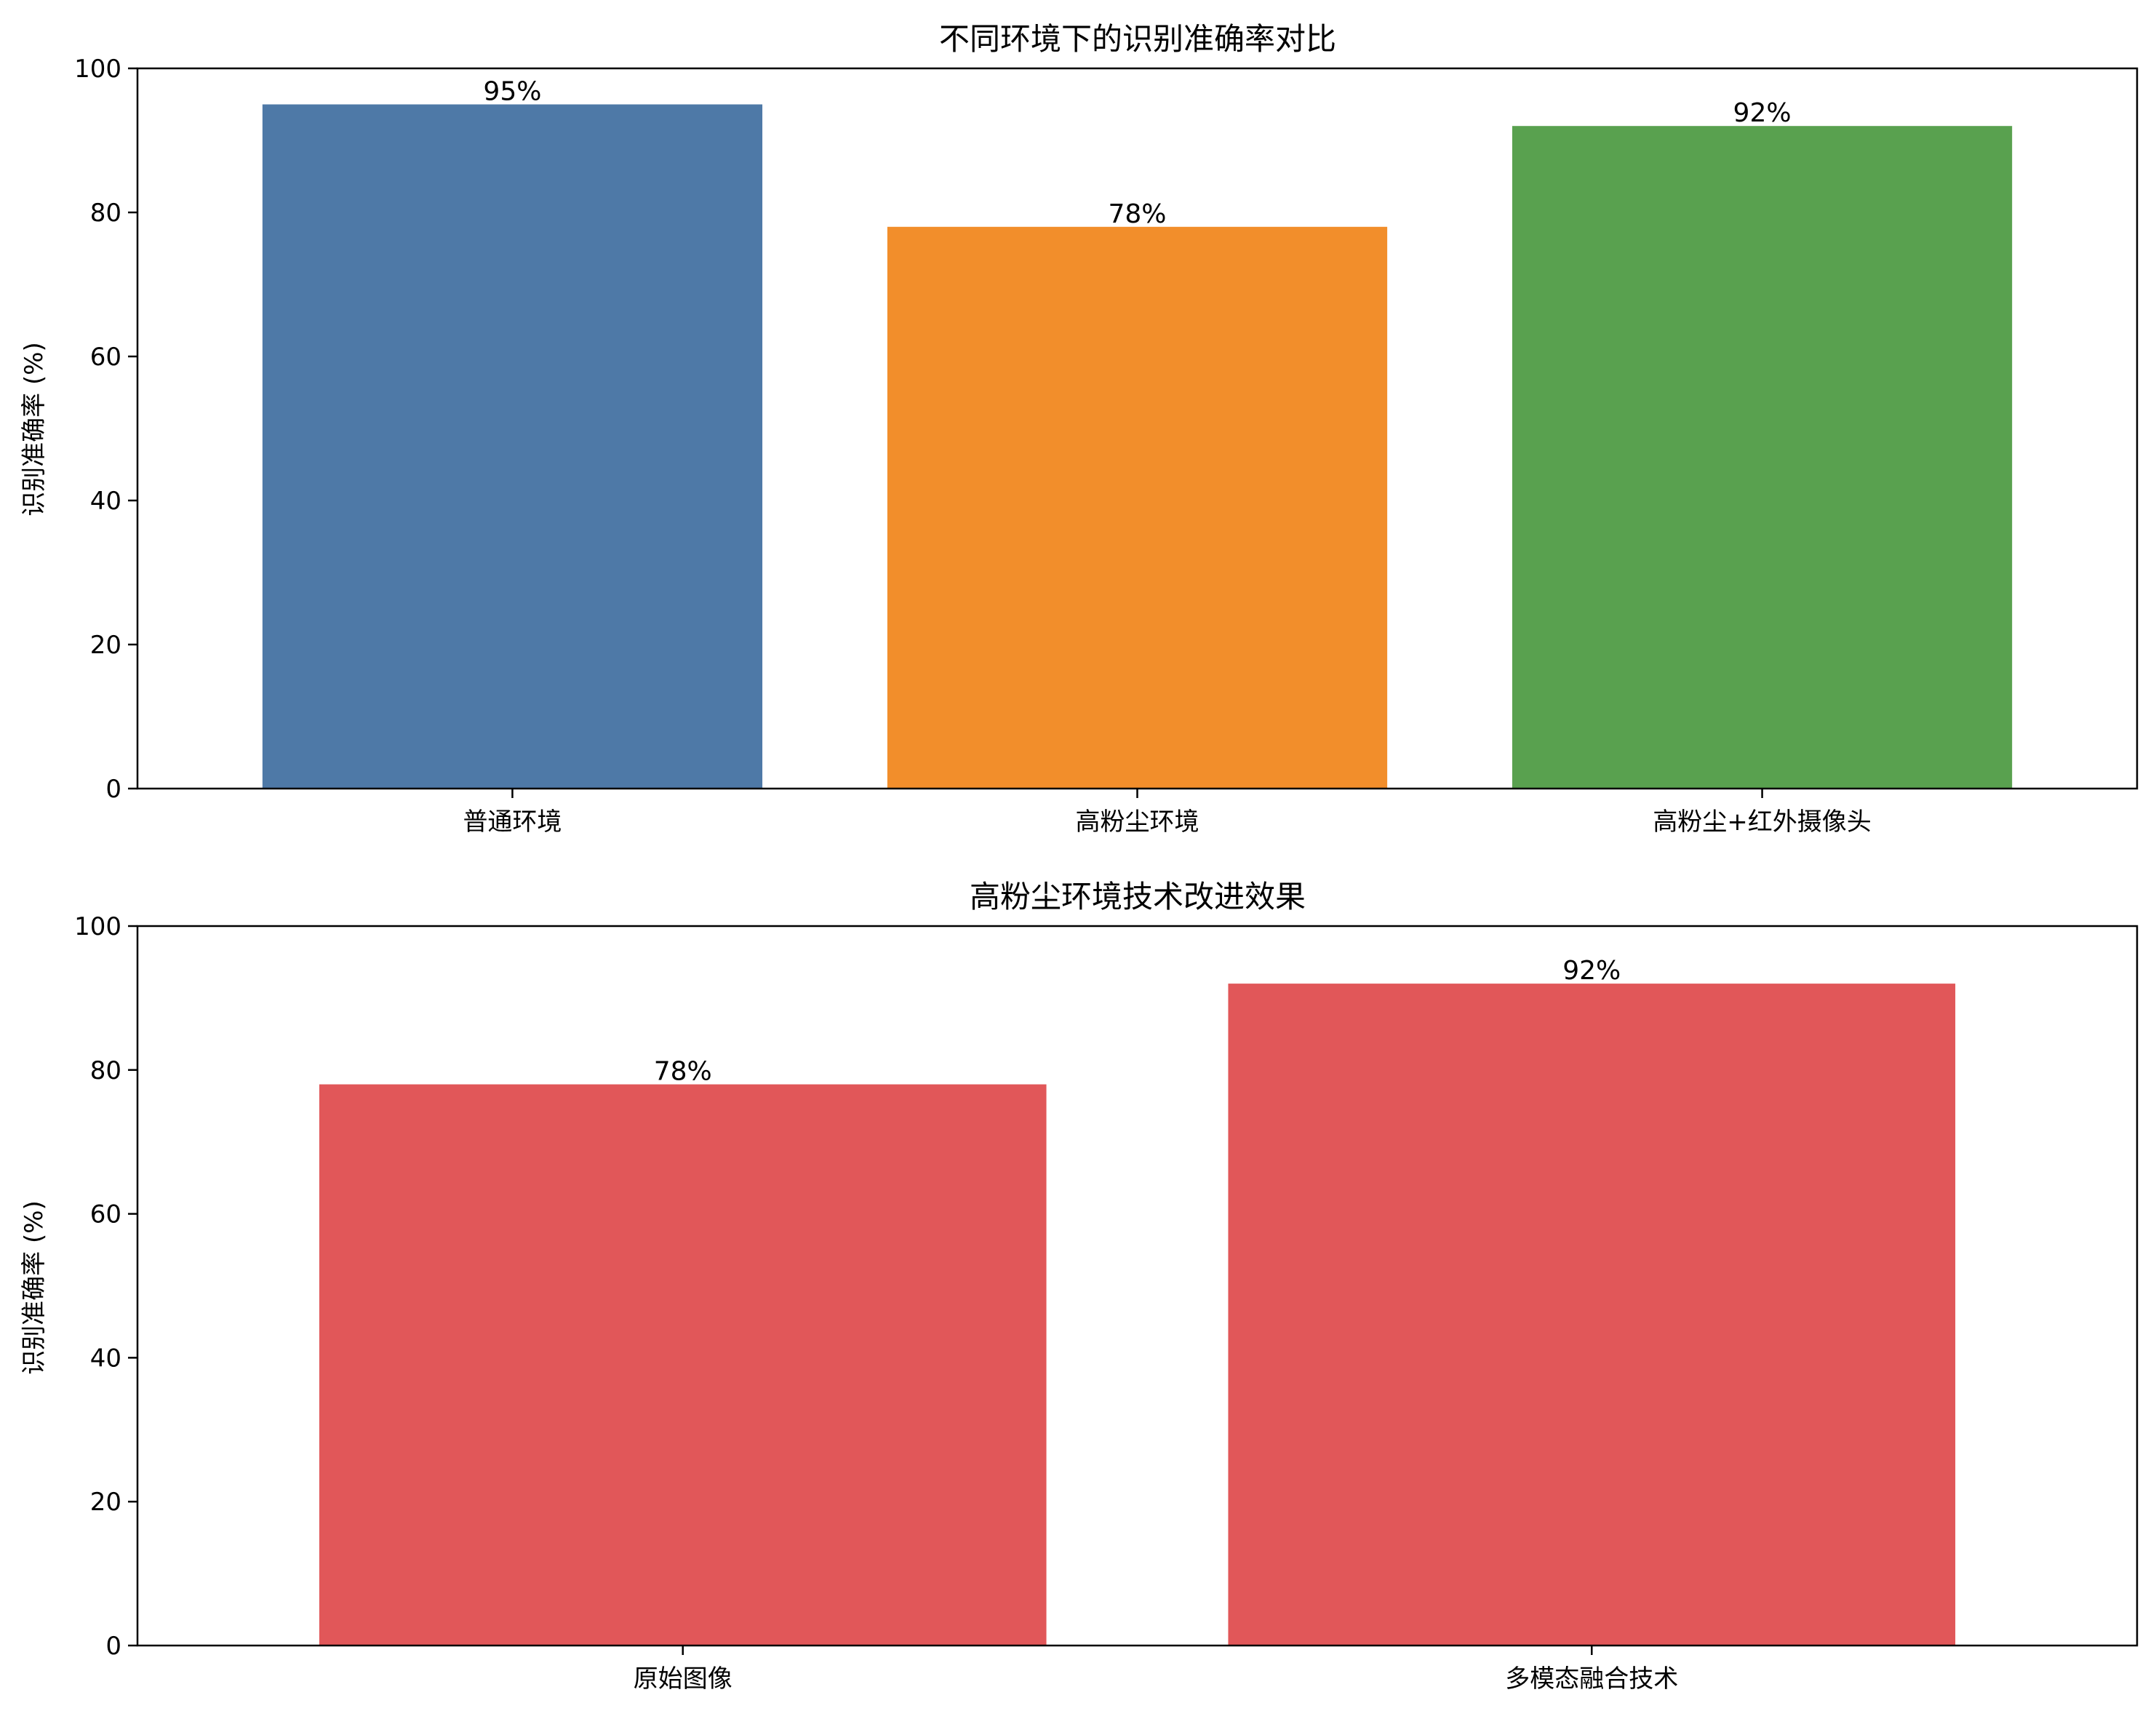 The height and width of the screenshot is (1719, 2156). What do you see at coordinates (1138, 896) in the screenshot?
I see `chart-title: 高粉尘环境技术改进效果` at bounding box center [1138, 896].